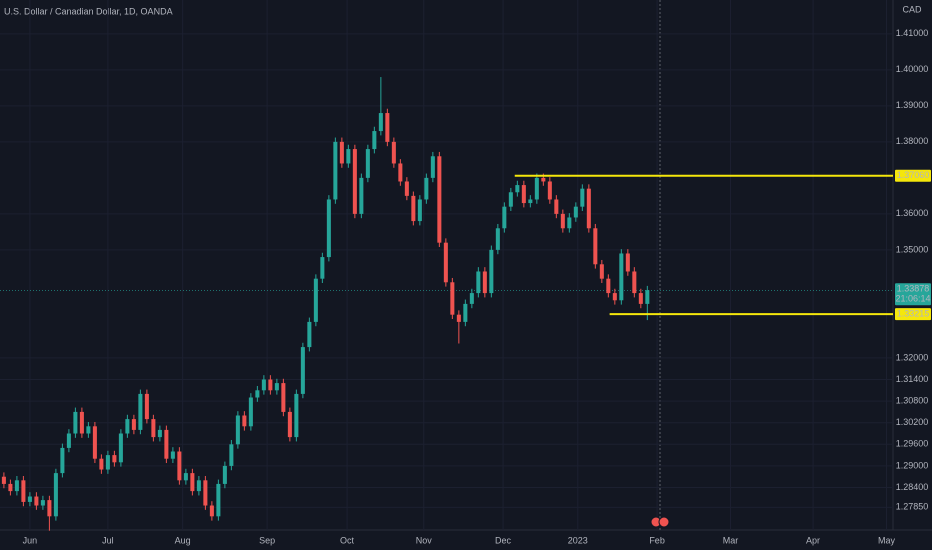  What do you see at coordinates (424, 540) in the screenshot?
I see `x-tick-label: Nov` at bounding box center [424, 540].